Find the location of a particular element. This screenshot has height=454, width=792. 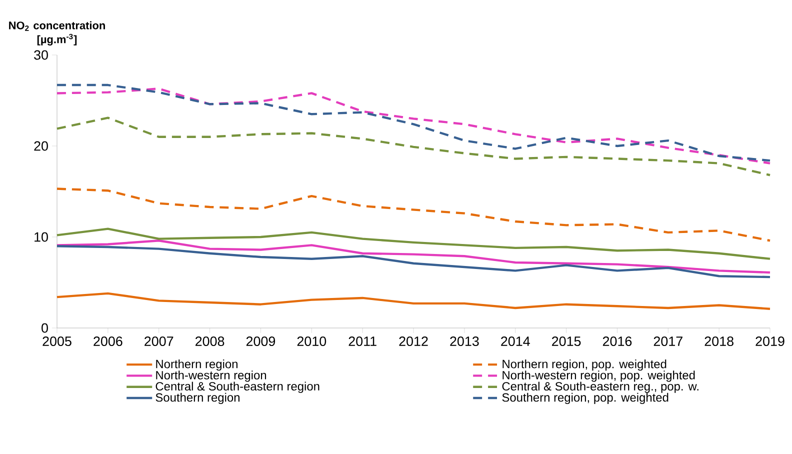

x-tick-label: 2005 is located at coordinates (57, 341).